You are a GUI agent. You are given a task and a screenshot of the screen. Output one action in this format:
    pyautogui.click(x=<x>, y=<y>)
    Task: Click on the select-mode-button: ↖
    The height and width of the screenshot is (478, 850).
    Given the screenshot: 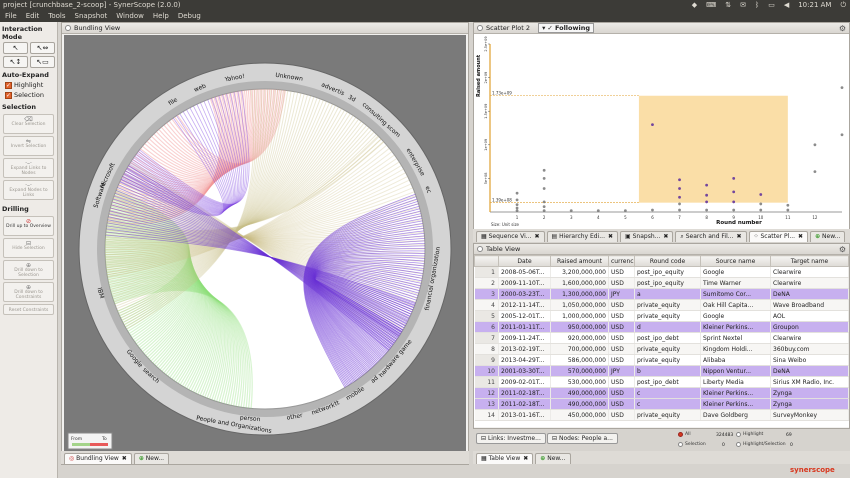 What is the action you would take?
    pyautogui.click(x=15, y=48)
    